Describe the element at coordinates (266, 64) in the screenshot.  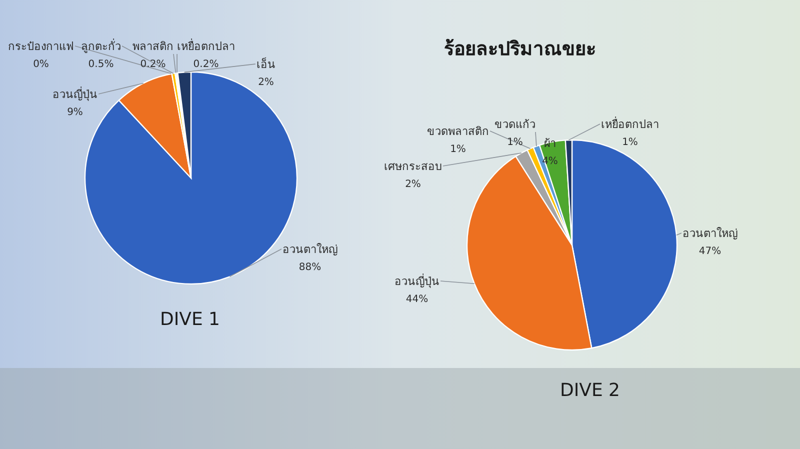
I see `slice-label: เอ็น` at that location.